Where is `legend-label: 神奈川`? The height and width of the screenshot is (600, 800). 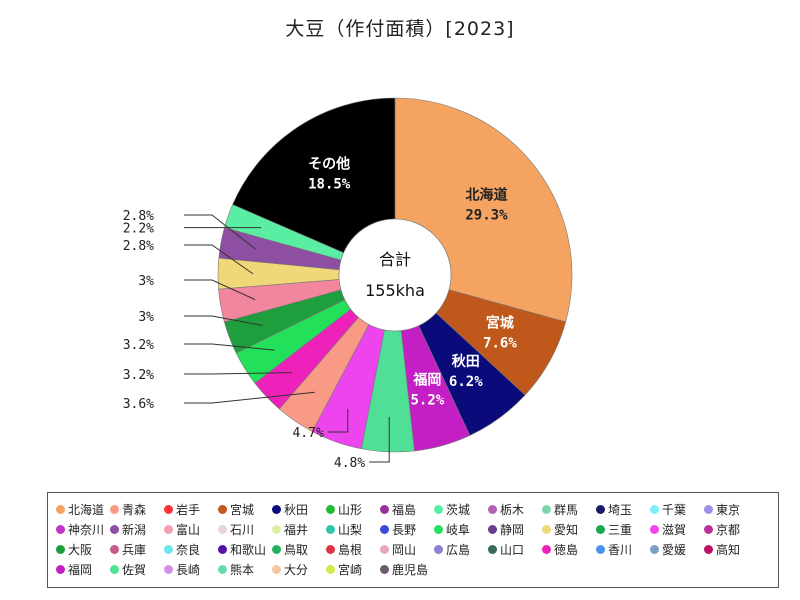 legend-label: 神奈川 is located at coordinates (86, 529).